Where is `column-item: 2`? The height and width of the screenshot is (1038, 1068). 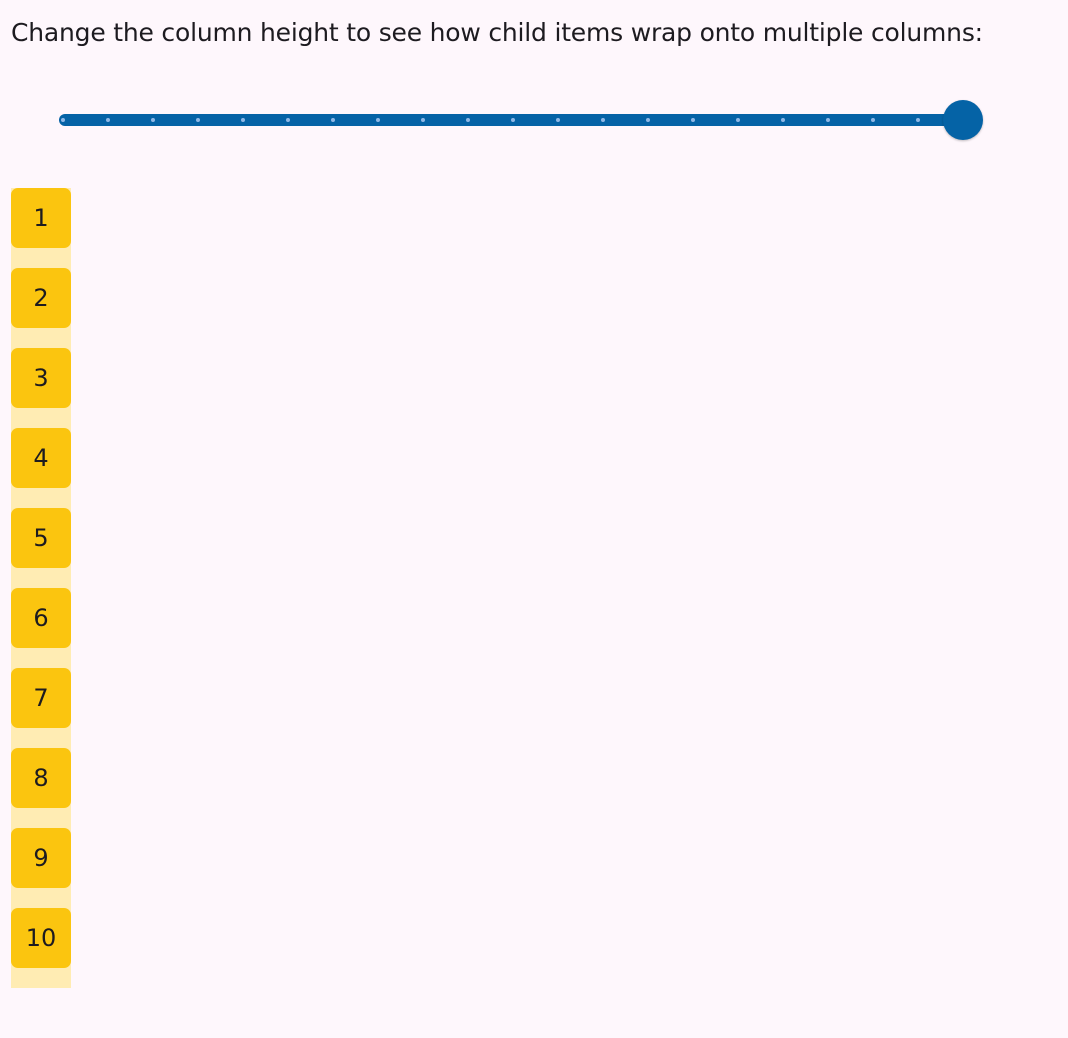
column-item: 2 is located at coordinates (41, 298).